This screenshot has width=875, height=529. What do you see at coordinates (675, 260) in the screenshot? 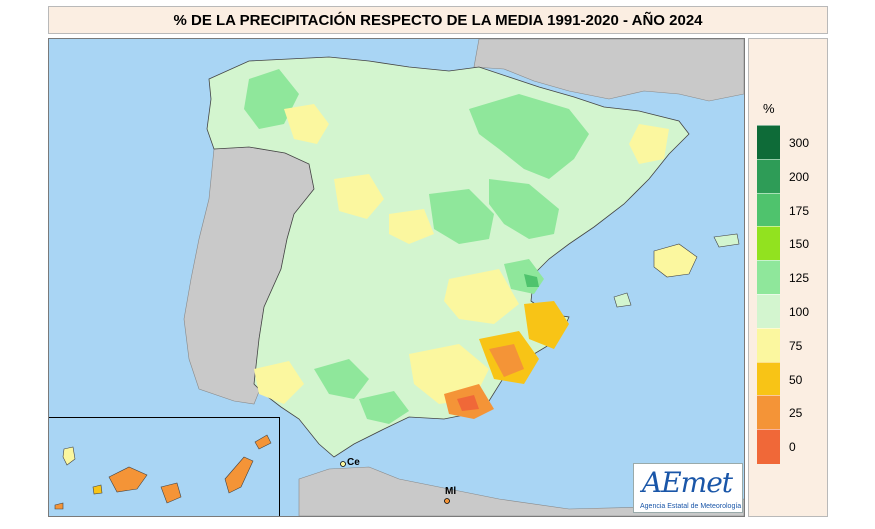
I see `mallorca-island` at bounding box center [675, 260].